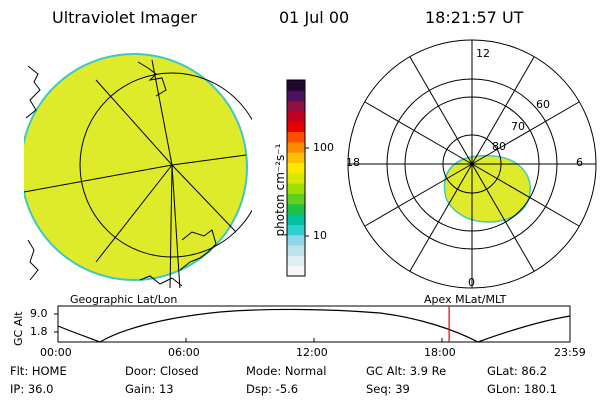  Describe the element at coordinates (149, 389) in the screenshot. I see `gain-info: Gain: 13` at that location.